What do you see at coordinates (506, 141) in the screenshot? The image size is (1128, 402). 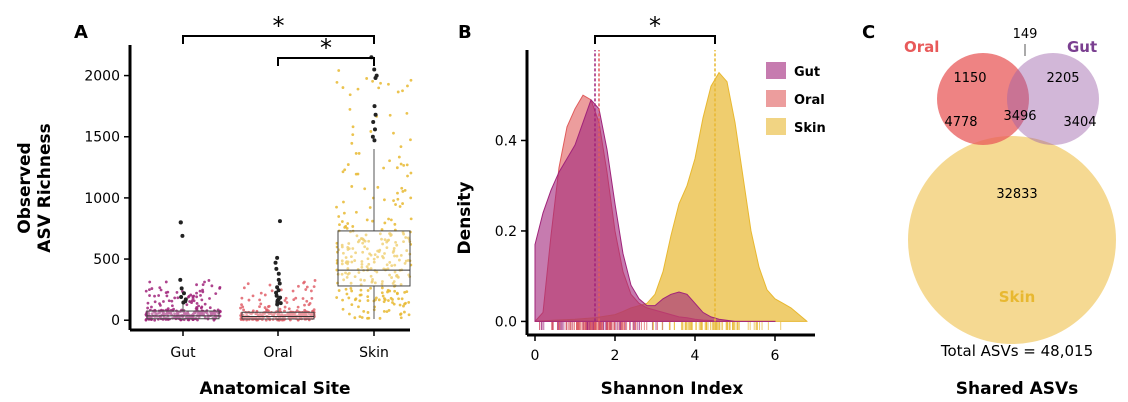 I see `panel-b-y-tick-label: 0.4` at bounding box center [506, 141].